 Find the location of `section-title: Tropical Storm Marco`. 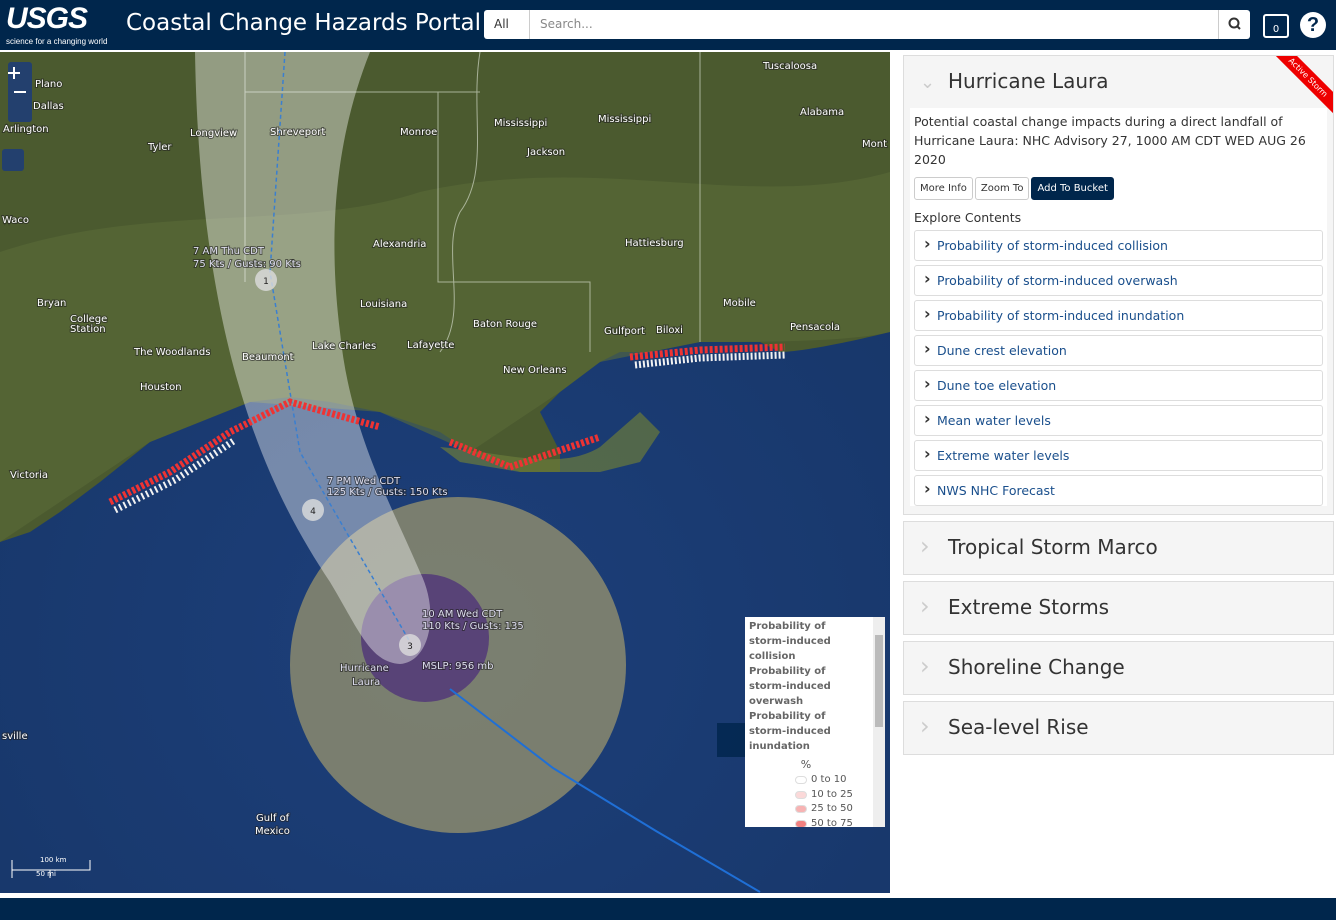

section-title: Tropical Storm Marco is located at coordinates (1053, 547).